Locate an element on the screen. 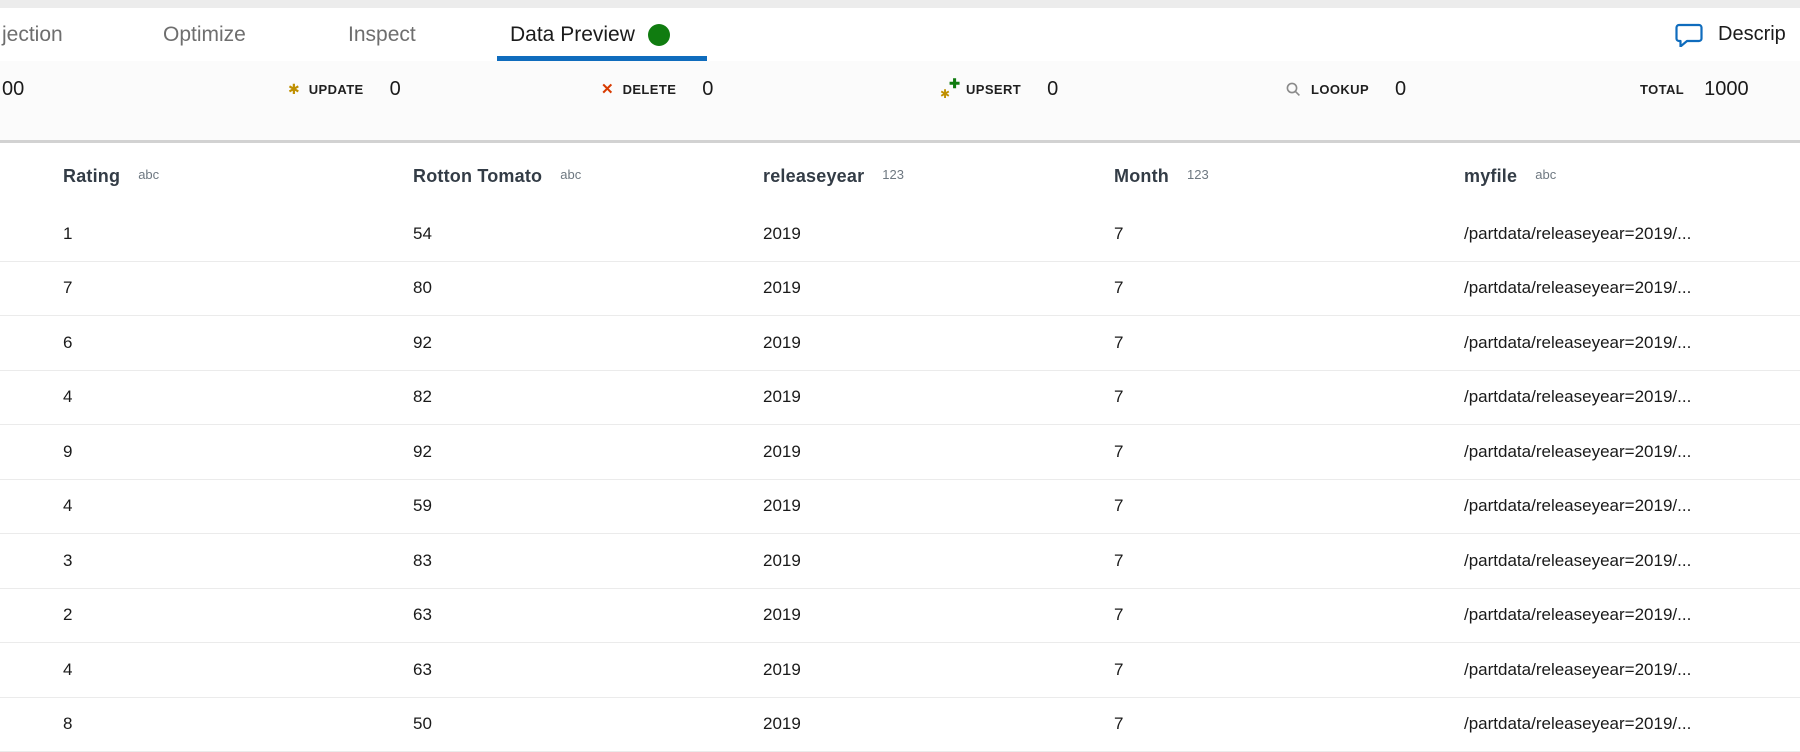  top-toolbar-edge is located at coordinates (900, 4).